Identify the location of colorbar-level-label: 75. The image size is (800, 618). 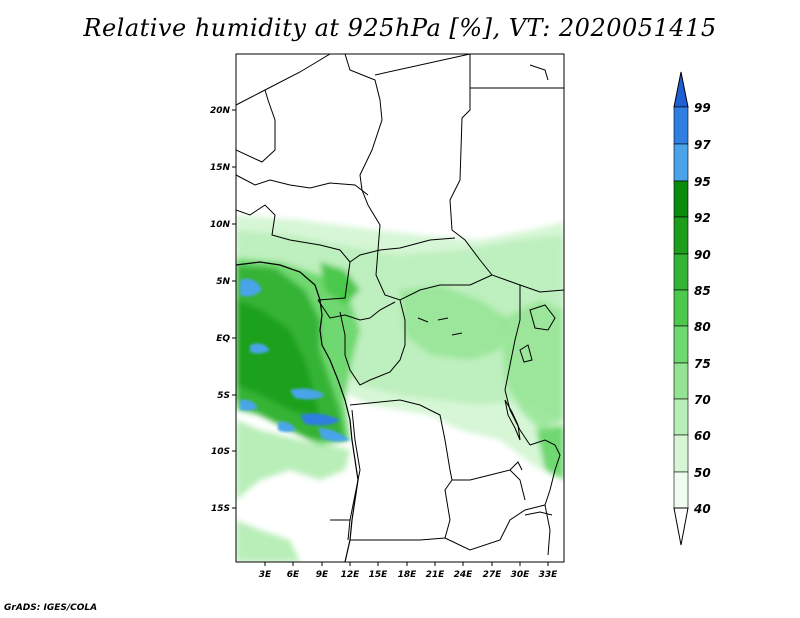
(702, 364).